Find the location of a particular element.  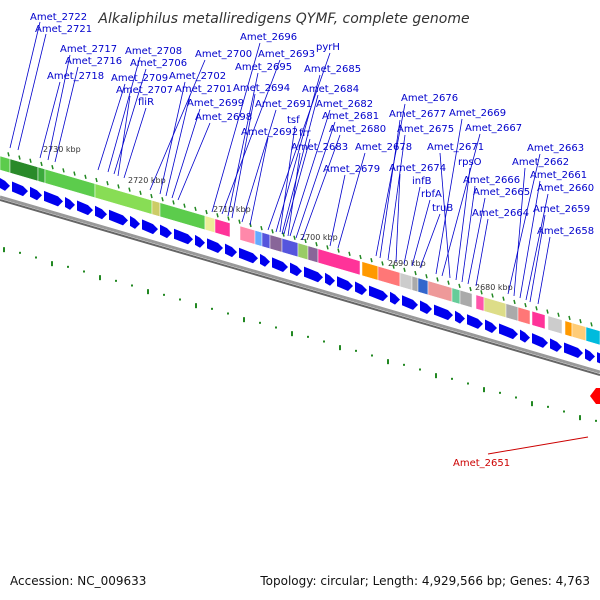

gene-label: rpsO is located at coordinates (470, 162).